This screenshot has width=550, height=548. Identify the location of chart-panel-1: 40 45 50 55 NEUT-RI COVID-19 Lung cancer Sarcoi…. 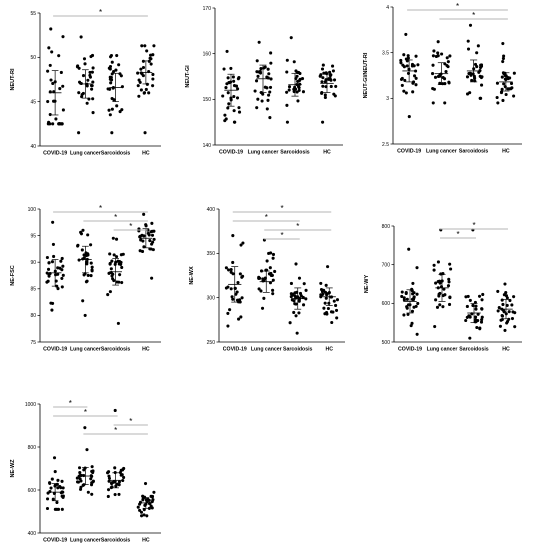
(85, 82).